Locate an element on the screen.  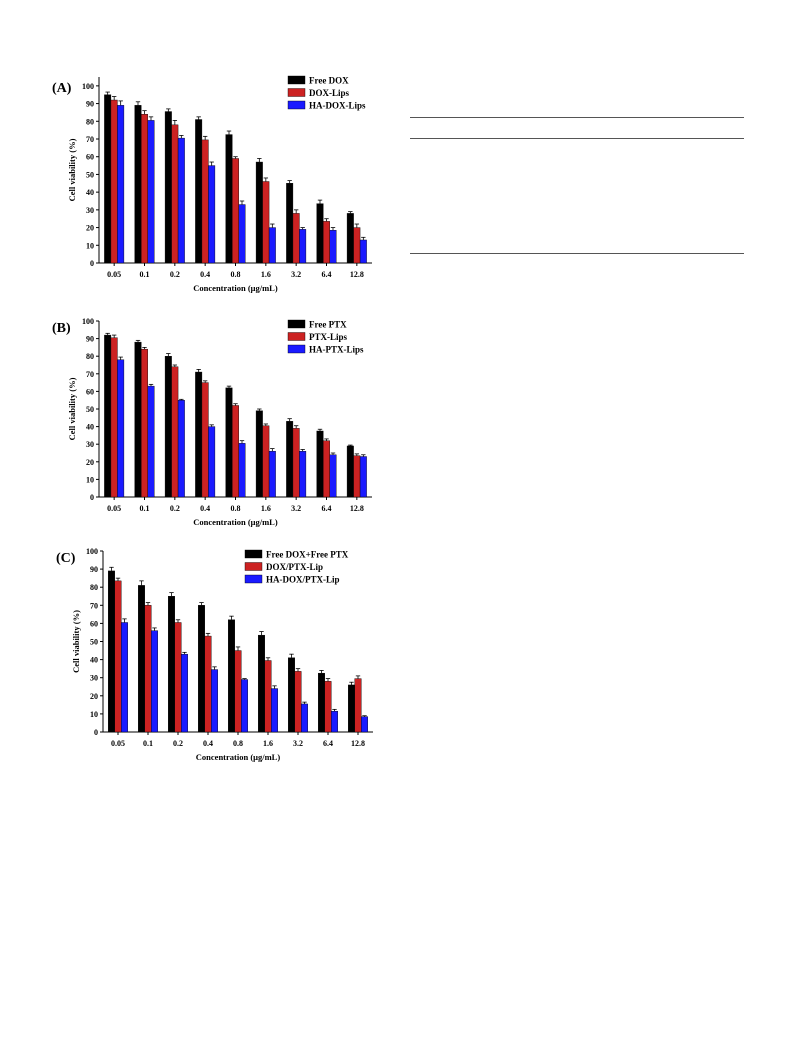
x-tick-label: 1.6 is located at coordinates (266, 274).